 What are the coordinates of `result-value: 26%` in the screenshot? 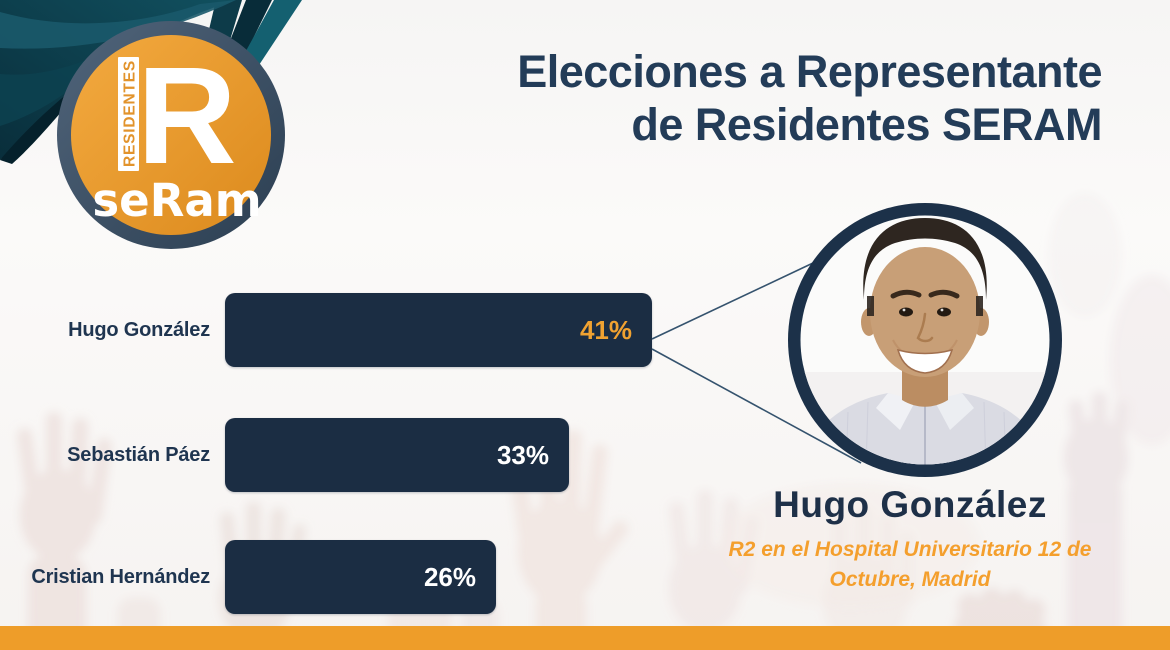 It's located at (449, 576).